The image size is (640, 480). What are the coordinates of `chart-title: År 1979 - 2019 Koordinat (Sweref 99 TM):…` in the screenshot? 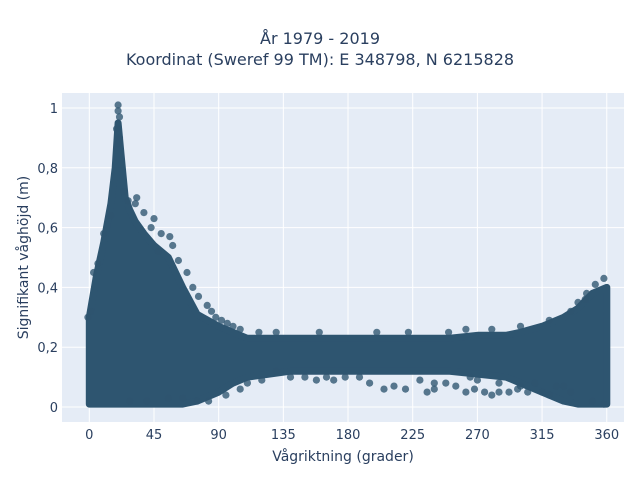 It's located at (320, 49).